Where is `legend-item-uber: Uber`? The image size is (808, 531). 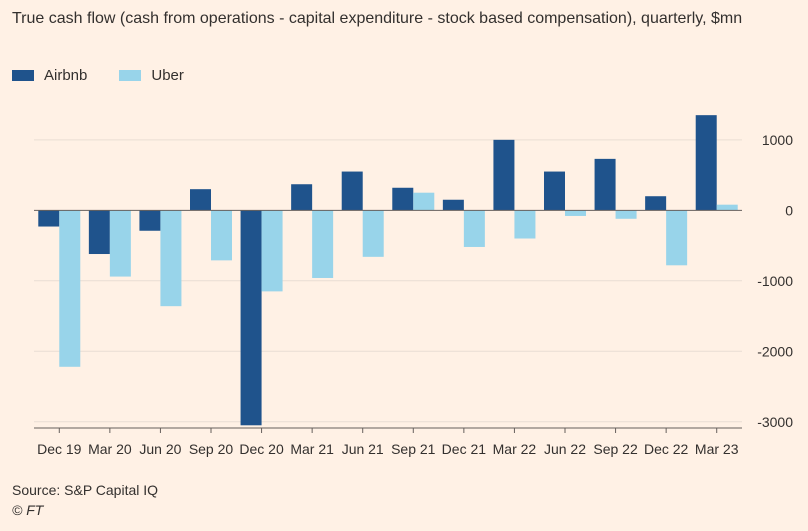
legend-item-uber: Uber is located at coordinates (151, 75).